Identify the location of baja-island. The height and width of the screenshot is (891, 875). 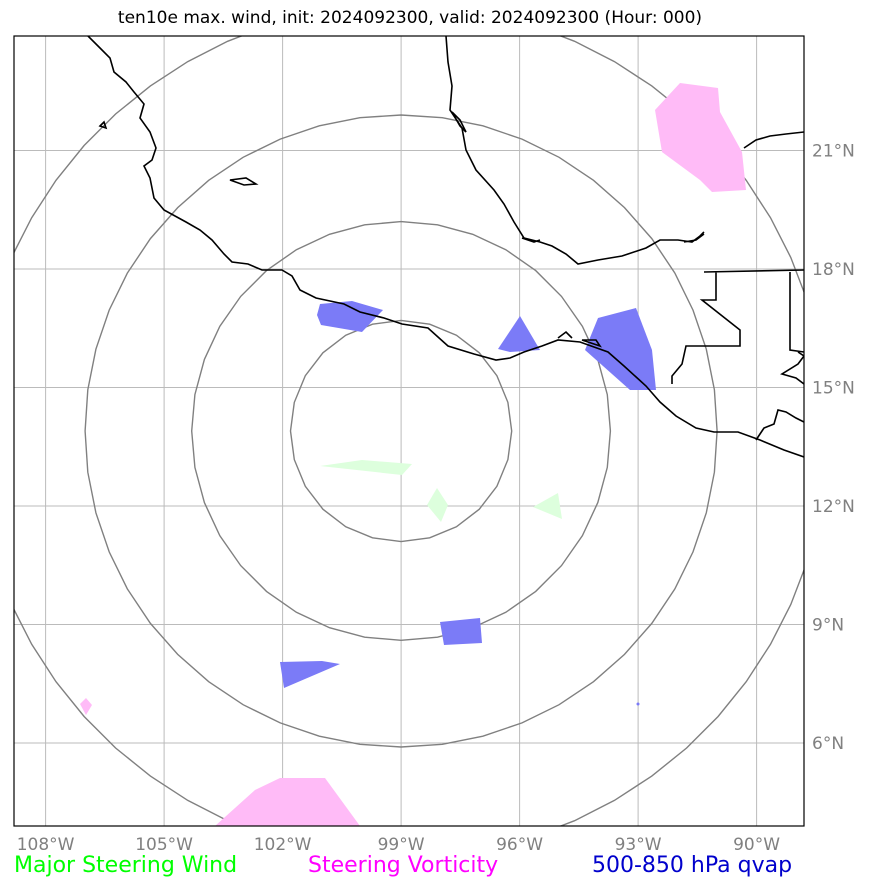
(103, 125).